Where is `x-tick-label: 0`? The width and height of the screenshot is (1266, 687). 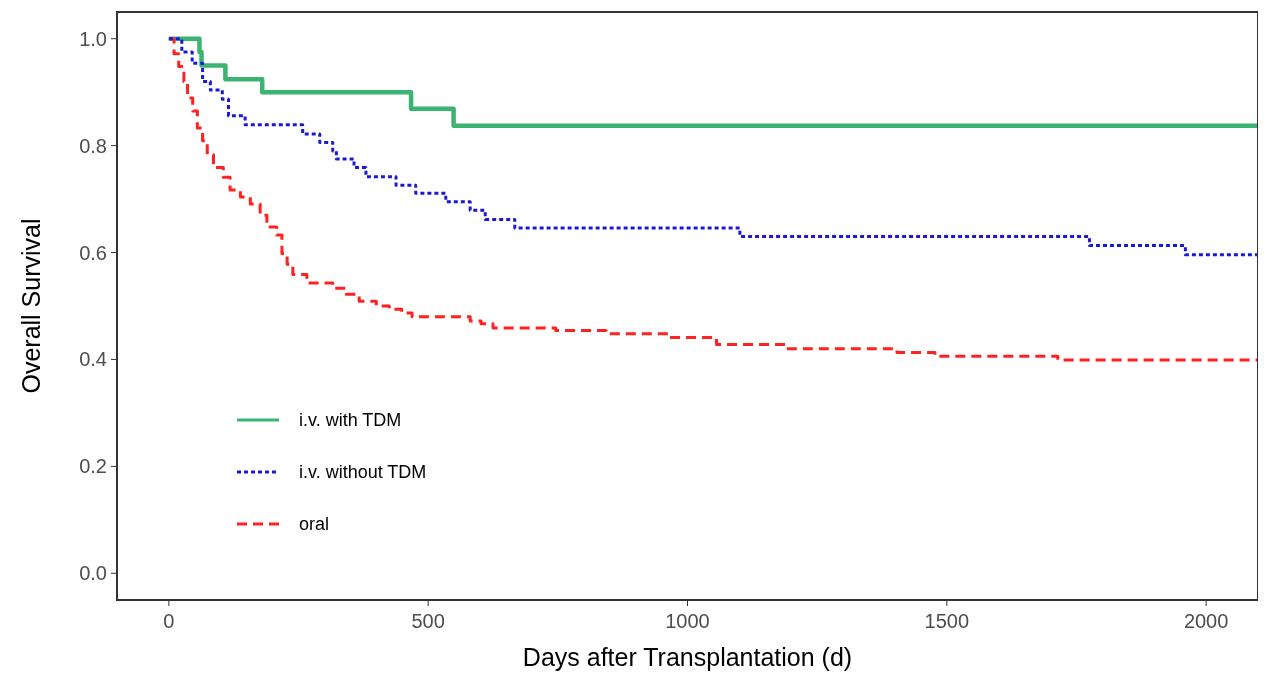 x-tick-label: 0 is located at coordinates (169, 621).